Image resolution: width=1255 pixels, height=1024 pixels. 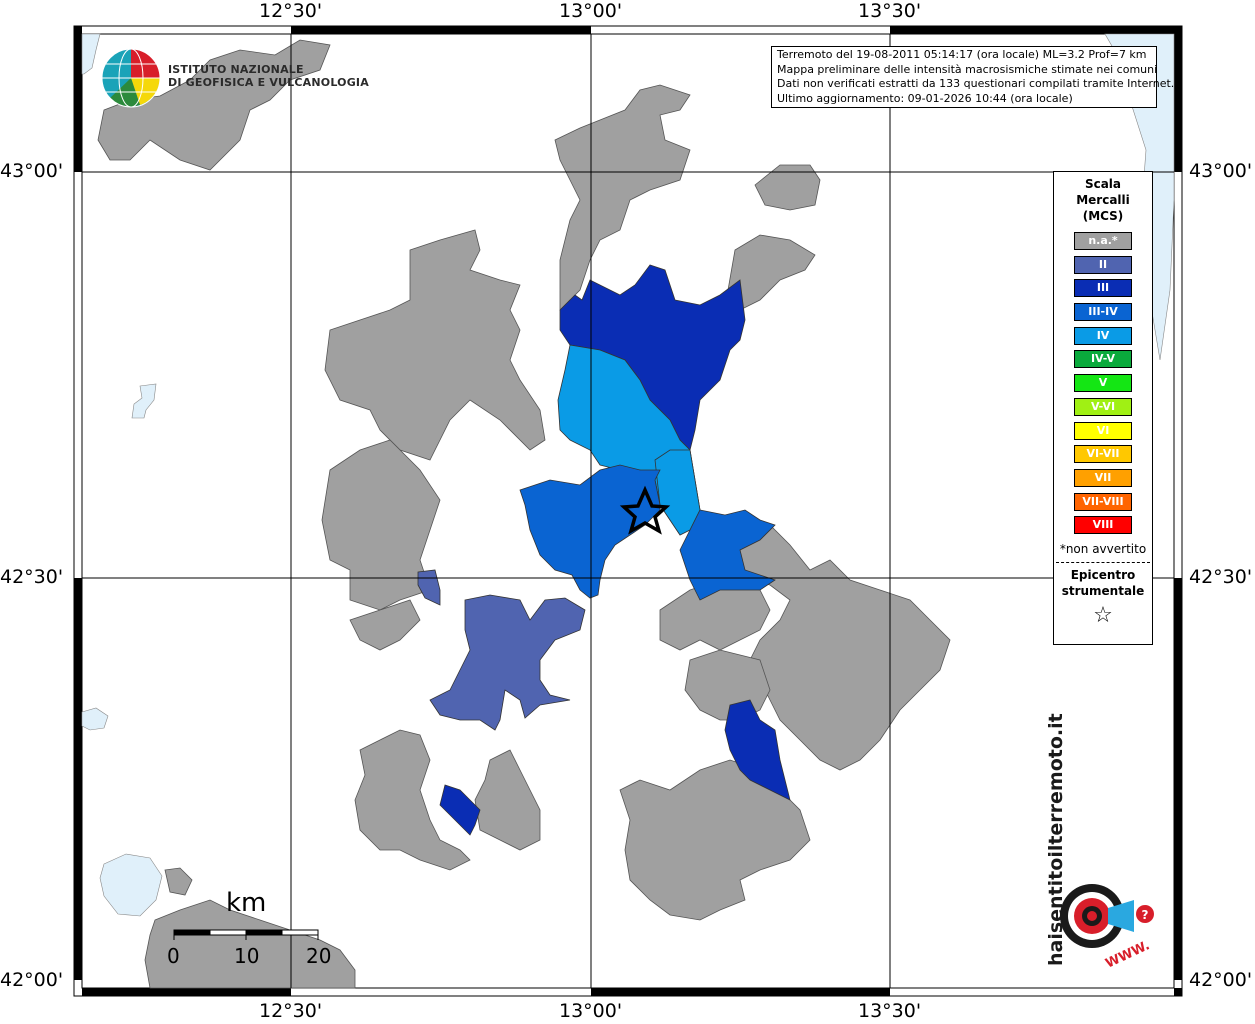 What do you see at coordinates (1103, 501) in the screenshot?
I see `legend-item: VII-VIII` at bounding box center [1103, 501].